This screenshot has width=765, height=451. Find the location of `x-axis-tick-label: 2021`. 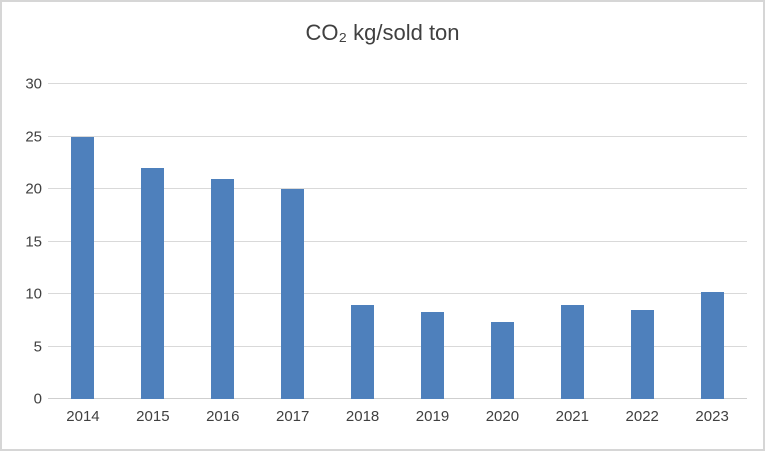

x-axis-tick-label: 2021 is located at coordinates (572, 416).